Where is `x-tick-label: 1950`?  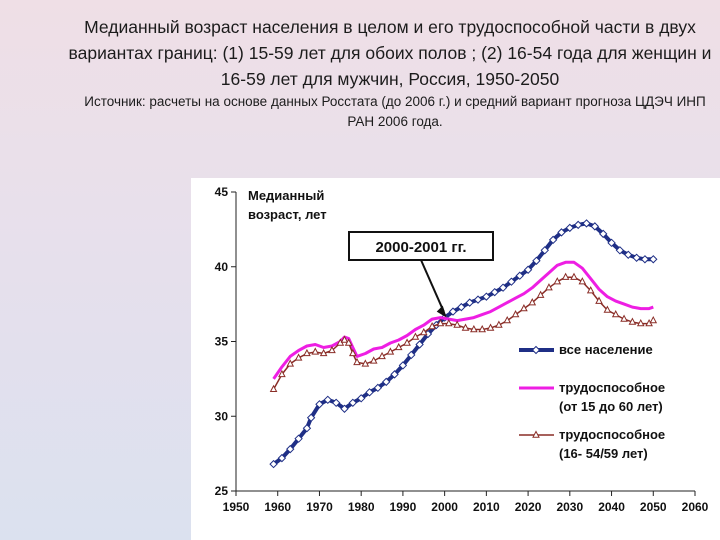 x-tick-label: 1950 is located at coordinates (236, 507).